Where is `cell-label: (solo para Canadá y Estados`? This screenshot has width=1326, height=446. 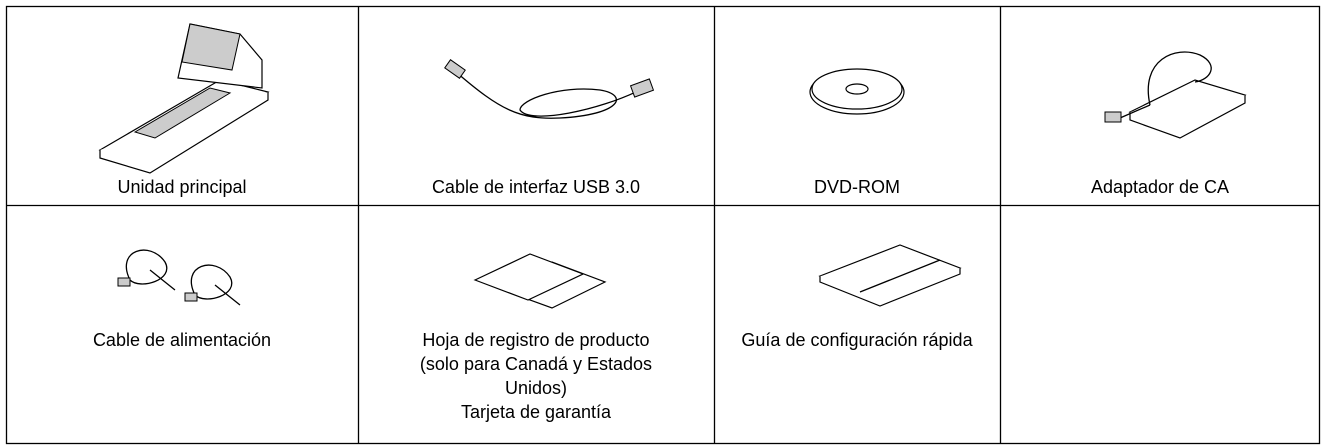 cell-label: (solo para Canadá y Estados is located at coordinates (536, 364).